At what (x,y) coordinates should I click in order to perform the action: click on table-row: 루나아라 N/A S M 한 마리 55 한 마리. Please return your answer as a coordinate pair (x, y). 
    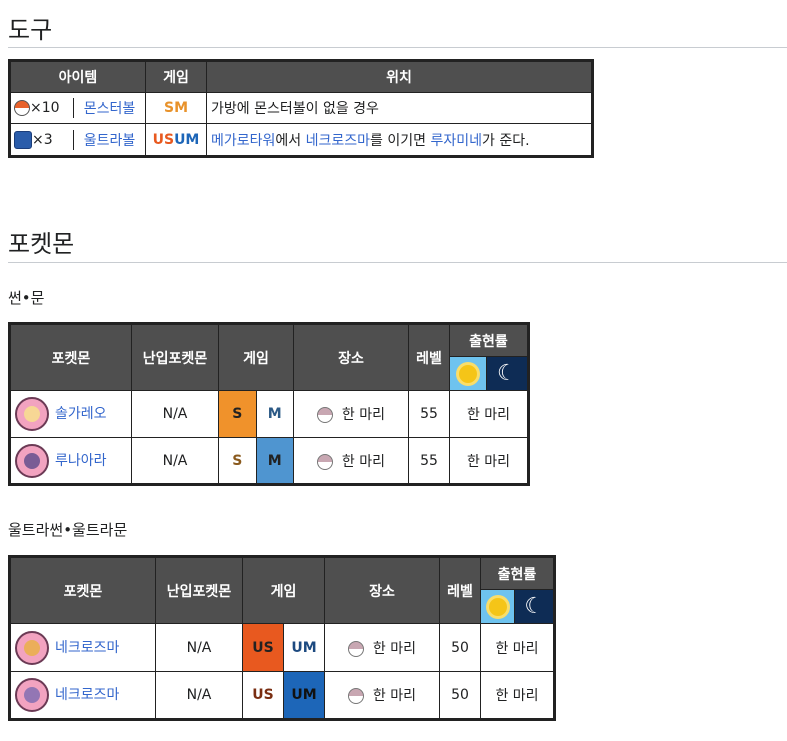
    Looking at the image, I should click on (269, 461).